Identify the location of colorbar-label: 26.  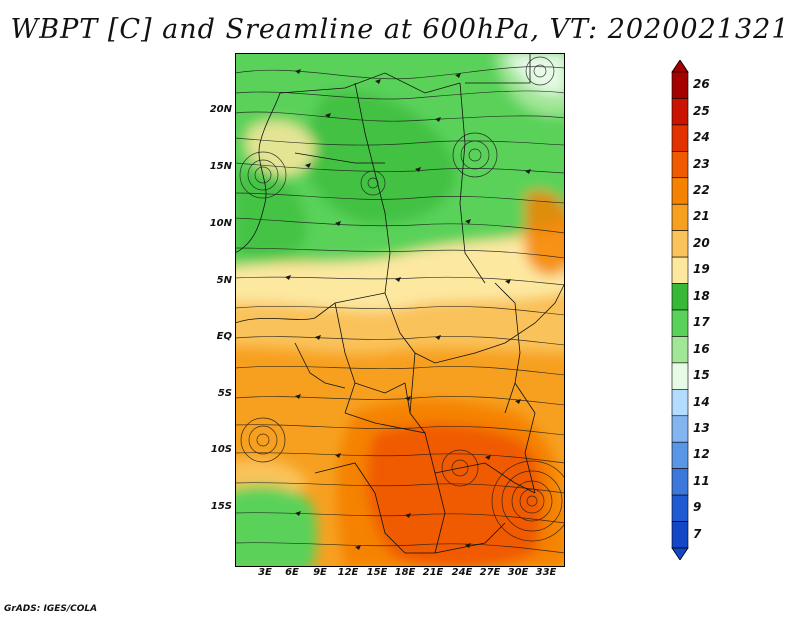
(701, 84).